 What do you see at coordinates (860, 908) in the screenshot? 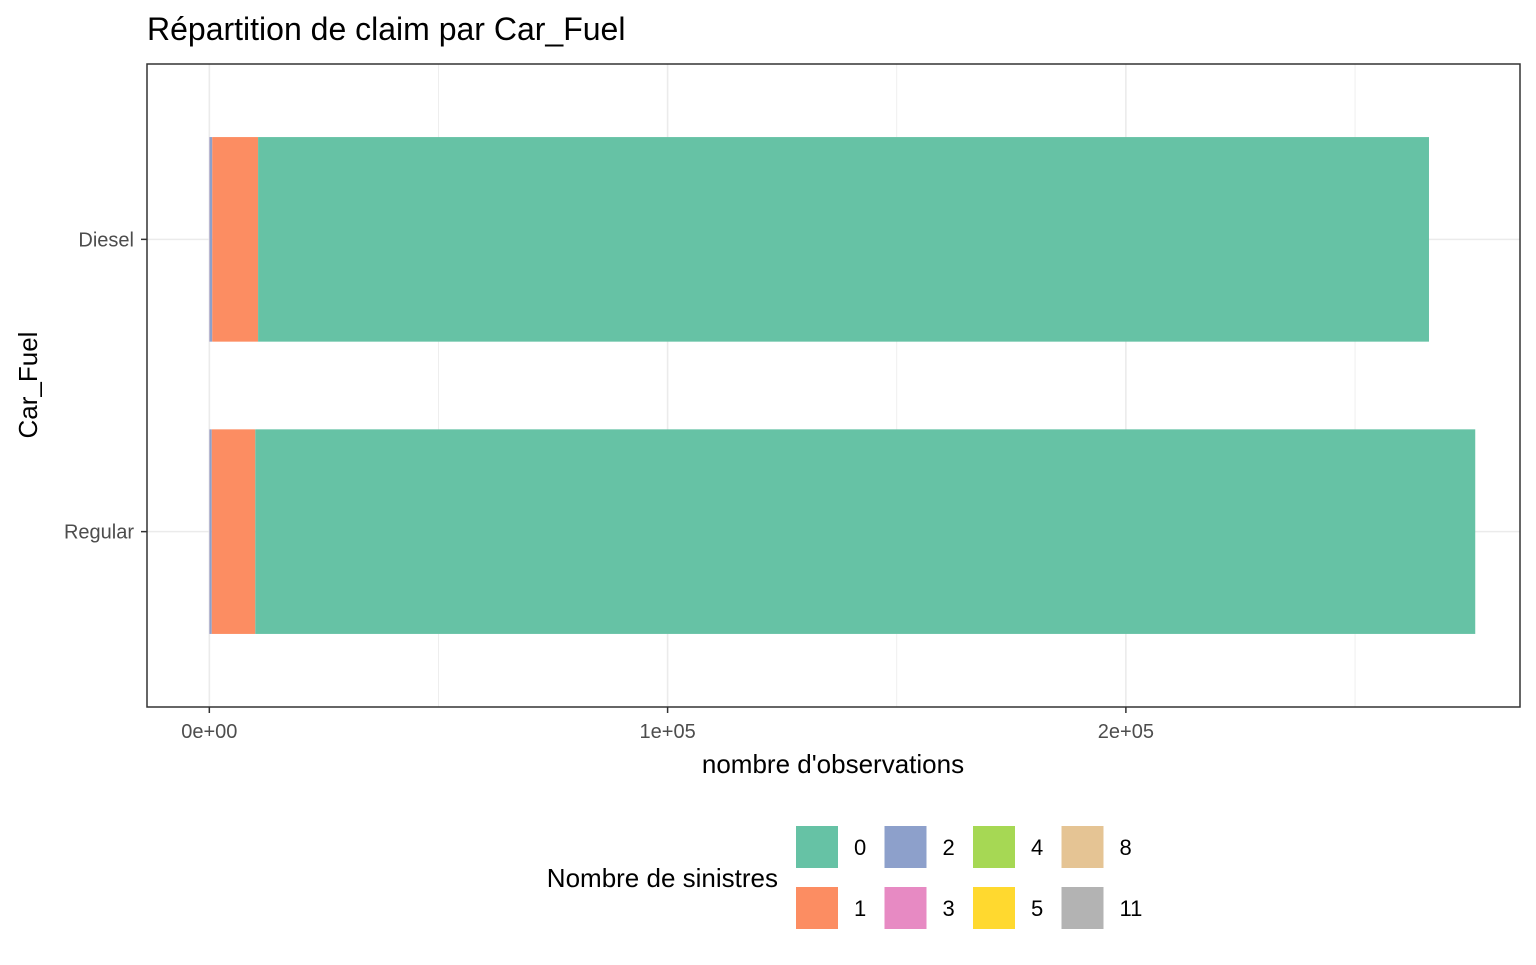
I see `legend-label-1: 1` at bounding box center [860, 908].